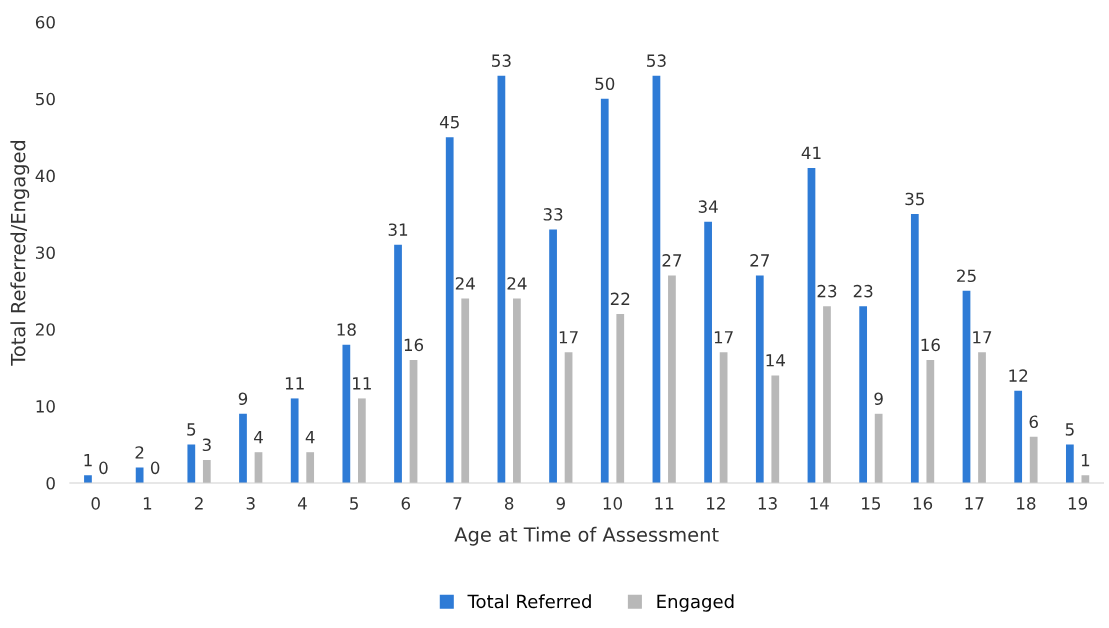 This screenshot has height=628, width=1109. I want to click on y-tick-label: 20, so click(45, 329).